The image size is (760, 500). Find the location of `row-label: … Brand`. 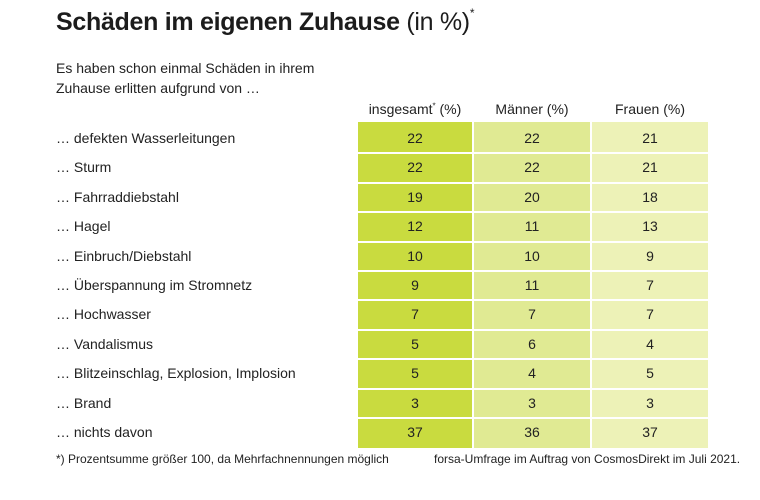

row-label: … Brand is located at coordinates (84, 402).